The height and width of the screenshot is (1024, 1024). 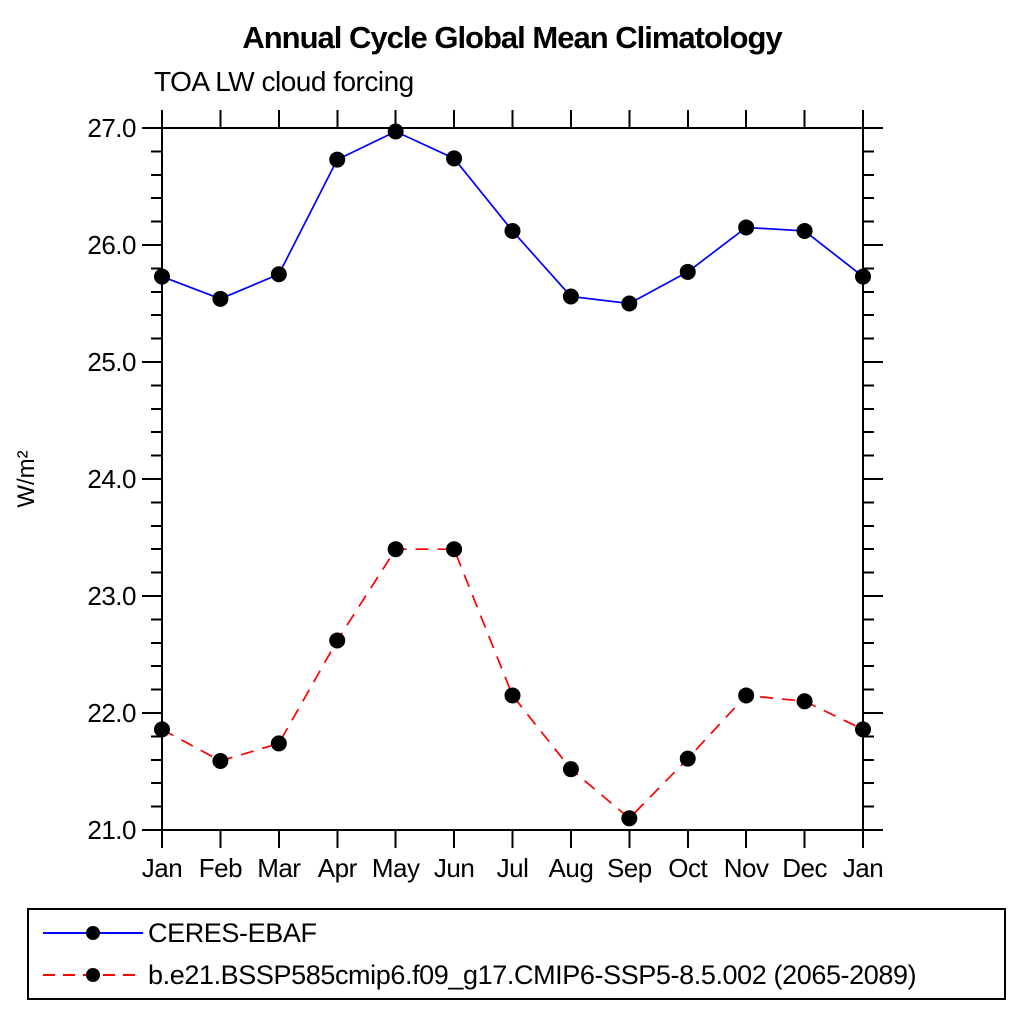 What do you see at coordinates (804, 868) in the screenshot?
I see `x-tick-label: Dec` at bounding box center [804, 868].